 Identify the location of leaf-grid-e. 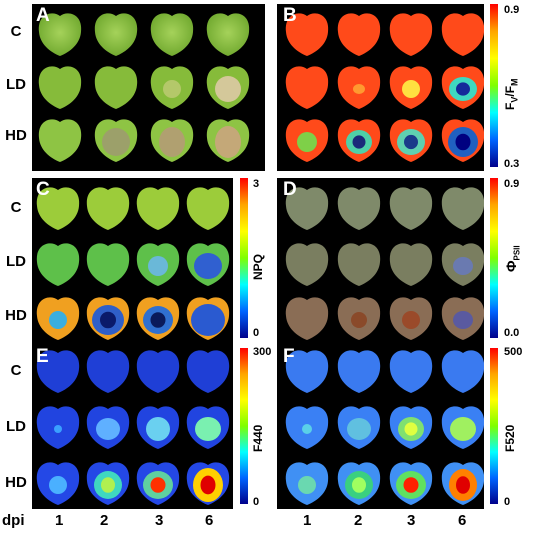
(133, 427).